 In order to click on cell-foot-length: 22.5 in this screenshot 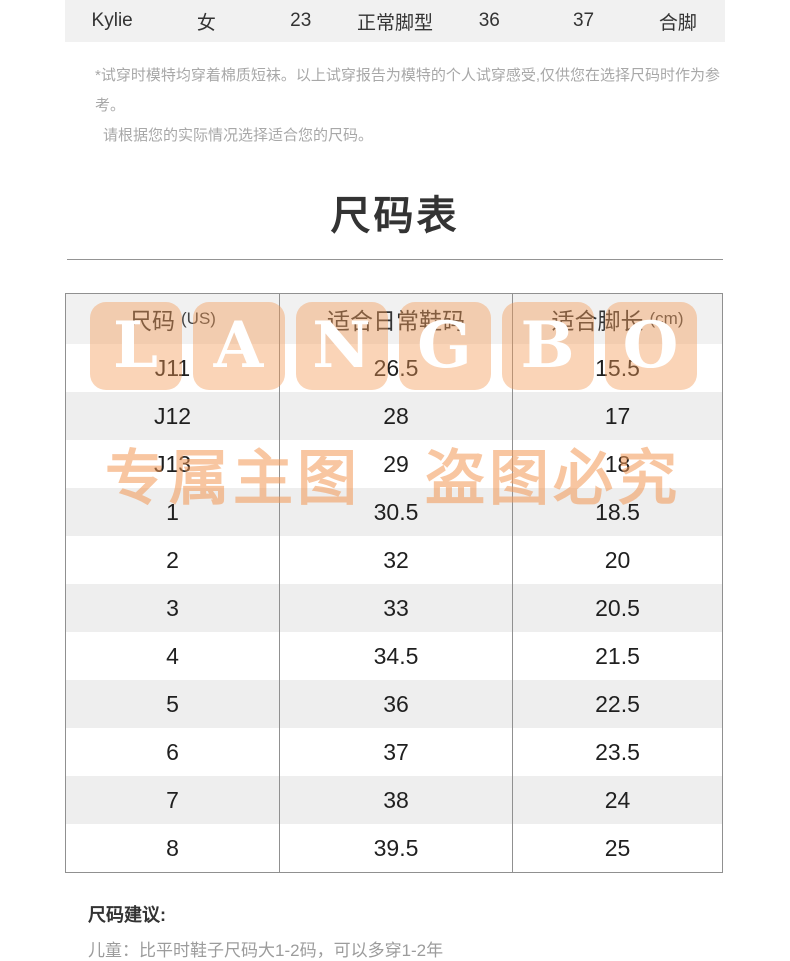, I will do `click(617, 704)`.